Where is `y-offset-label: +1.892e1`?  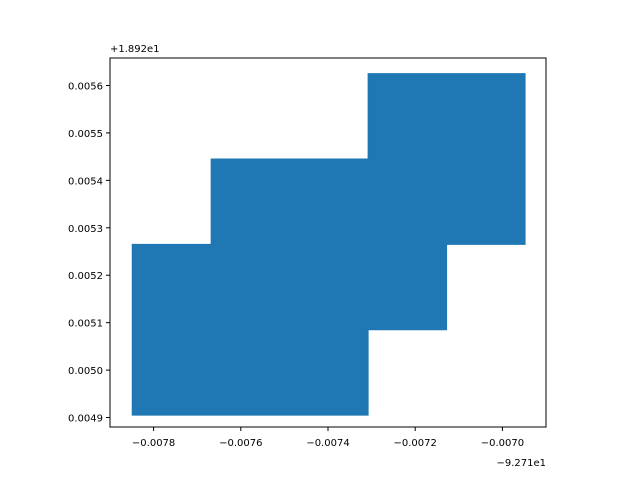 y-offset-label: +1.892e1 is located at coordinates (135, 49).